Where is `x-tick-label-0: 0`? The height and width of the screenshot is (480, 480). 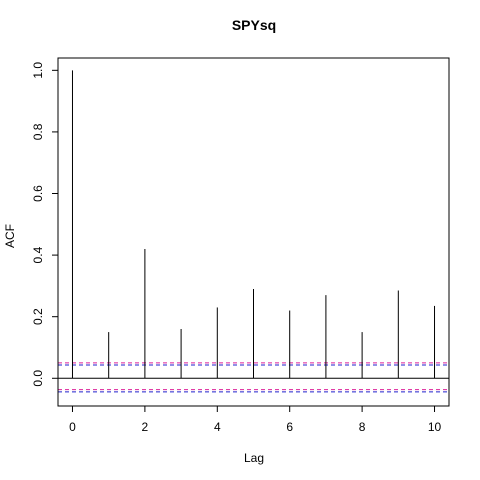
x-tick-label-0: 0 is located at coordinates (72, 427).